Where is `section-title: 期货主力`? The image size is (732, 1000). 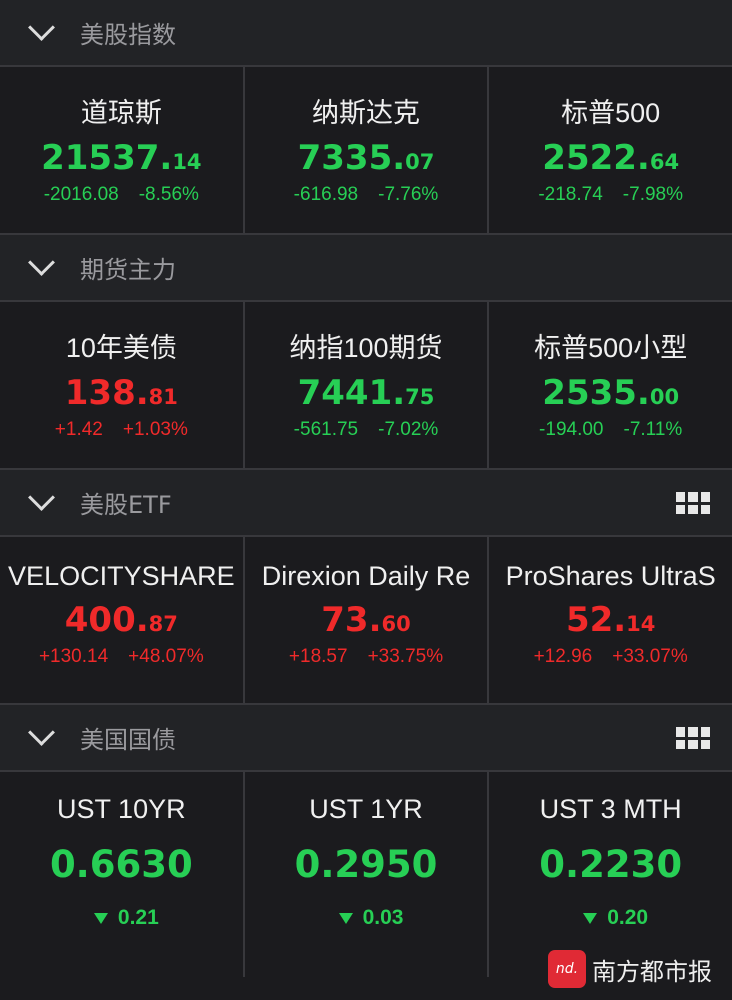 section-title: 期货主力 is located at coordinates (128, 270).